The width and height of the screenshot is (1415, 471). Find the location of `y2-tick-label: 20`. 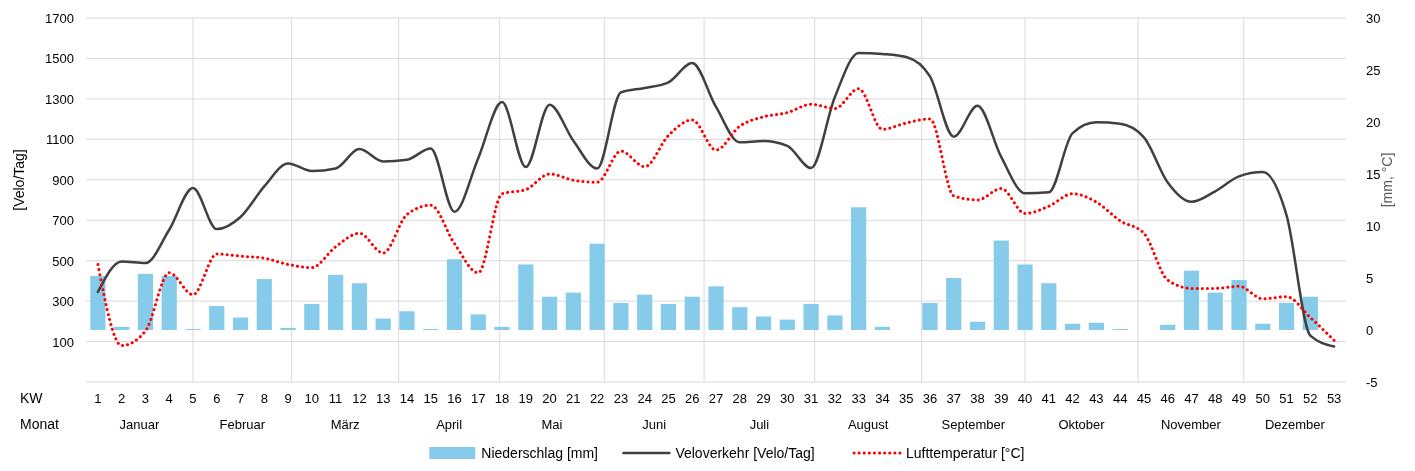

y2-tick-label: 20 is located at coordinates (1373, 122).